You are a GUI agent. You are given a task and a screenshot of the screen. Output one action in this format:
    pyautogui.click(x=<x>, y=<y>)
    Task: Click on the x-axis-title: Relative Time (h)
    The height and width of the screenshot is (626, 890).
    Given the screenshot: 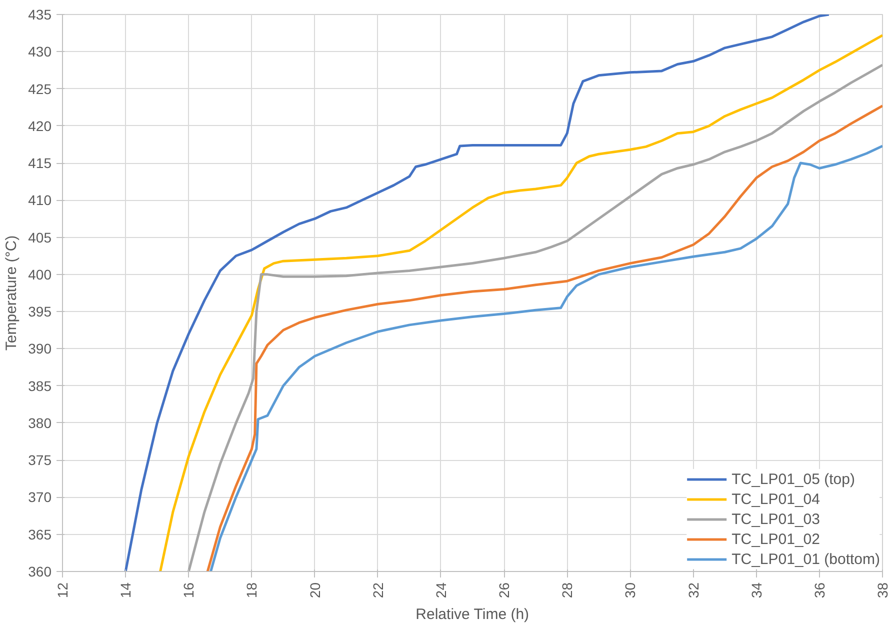 What is the action you would take?
    pyautogui.click(x=473, y=615)
    